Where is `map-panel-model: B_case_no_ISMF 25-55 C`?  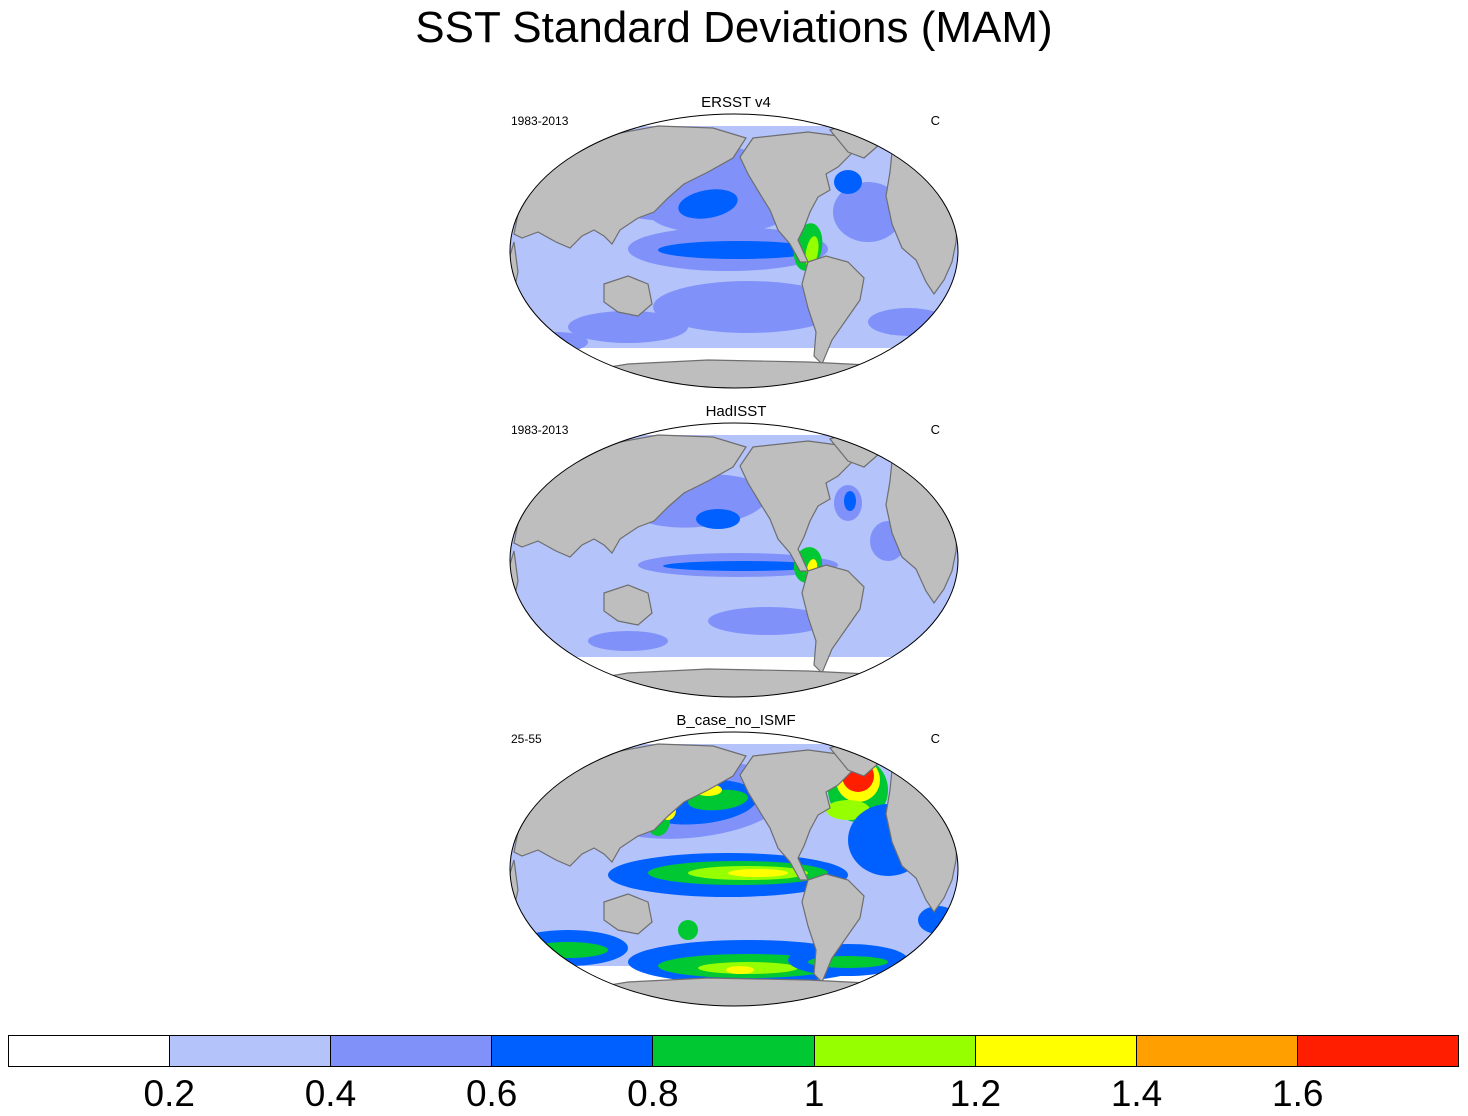
map-panel-model: B_case_no_ISMF 25-55 C is located at coordinates (736, 860).